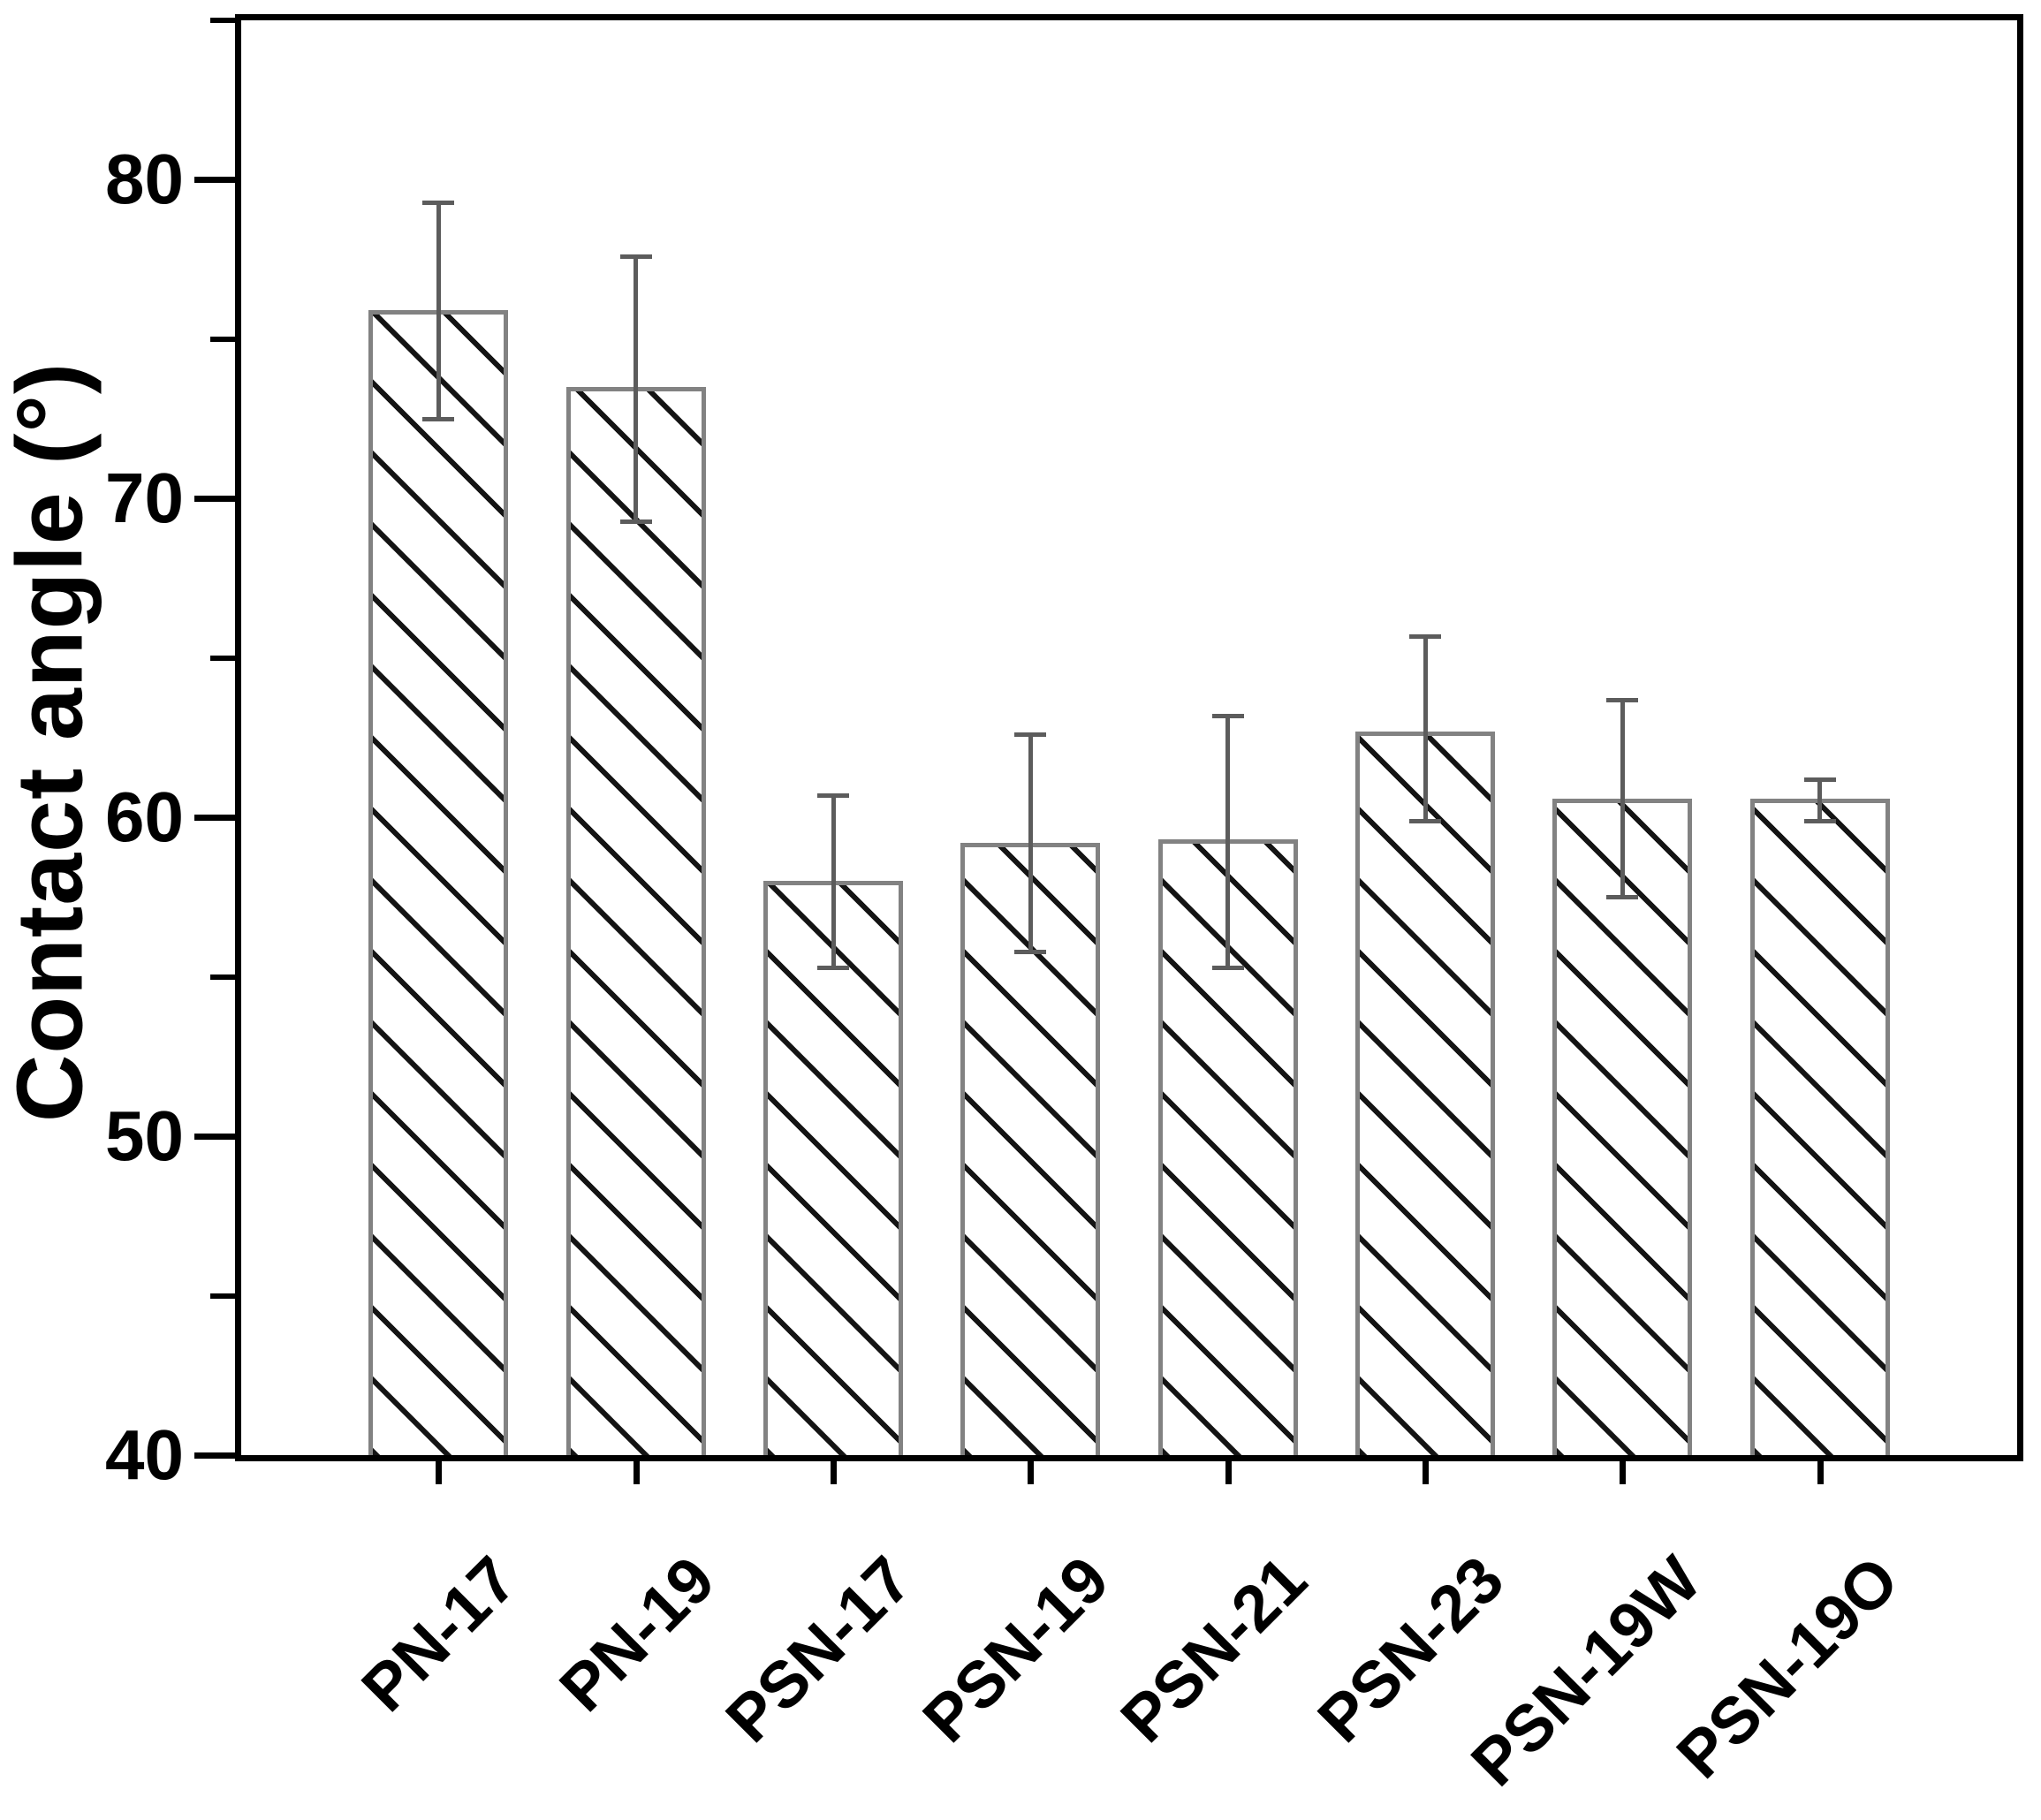 This screenshot has height=1820, width=2041. What do you see at coordinates (637, 1633) in the screenshot?
I see `x-tick-label-PN-19: PN-19` at bounding box center [637, 1633].